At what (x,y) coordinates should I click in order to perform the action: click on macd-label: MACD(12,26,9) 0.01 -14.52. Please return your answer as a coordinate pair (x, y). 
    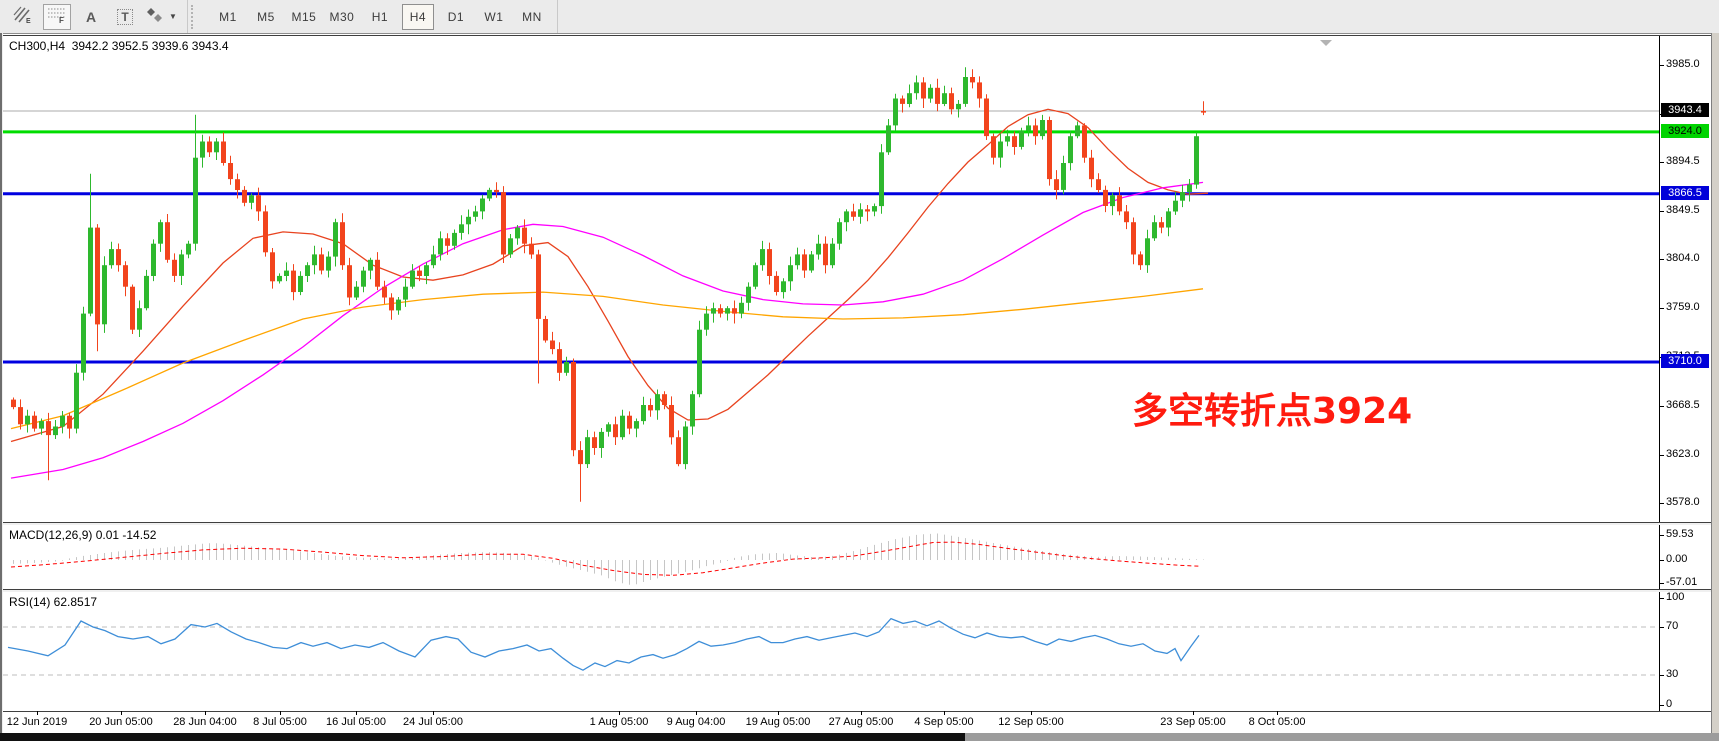
    Looking at the image, I should click on (83, 535).